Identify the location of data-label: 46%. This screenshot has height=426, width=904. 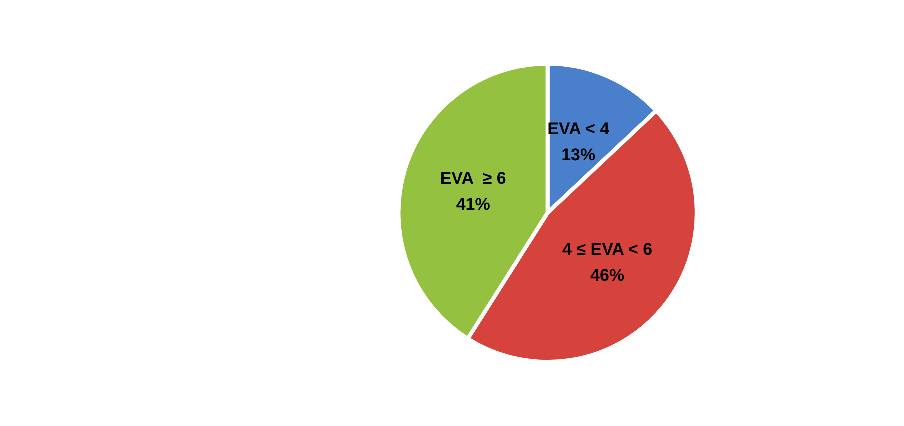
(607, 275).